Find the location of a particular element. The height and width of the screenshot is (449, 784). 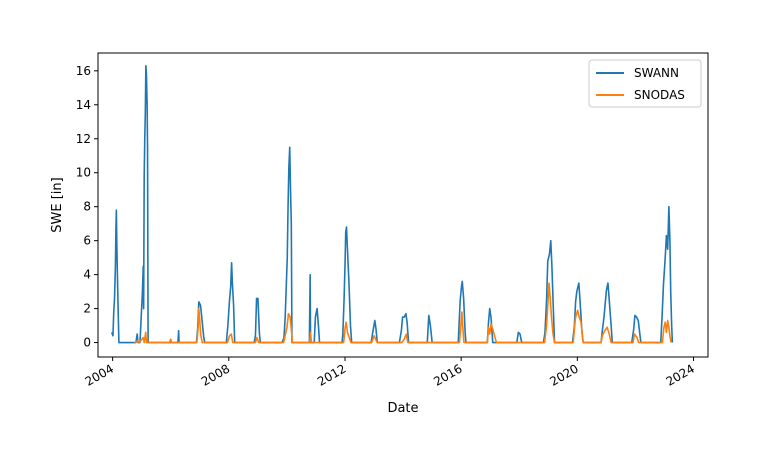

y-axis-label: SWE [in] is located at coordinates (57, 204).